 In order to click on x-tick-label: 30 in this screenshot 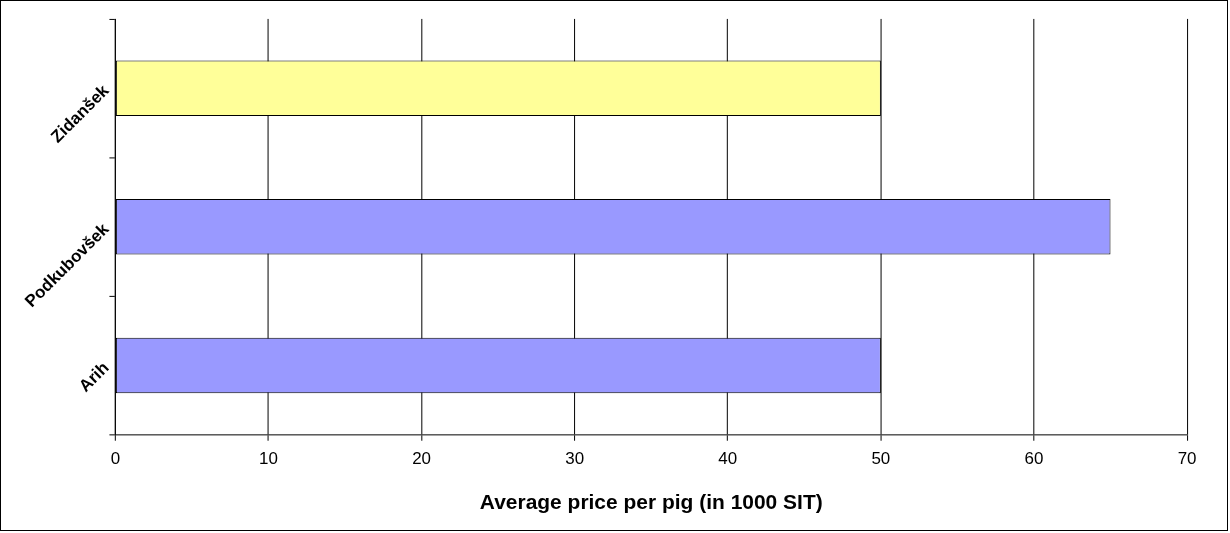, I will do `click(575, 458)`.